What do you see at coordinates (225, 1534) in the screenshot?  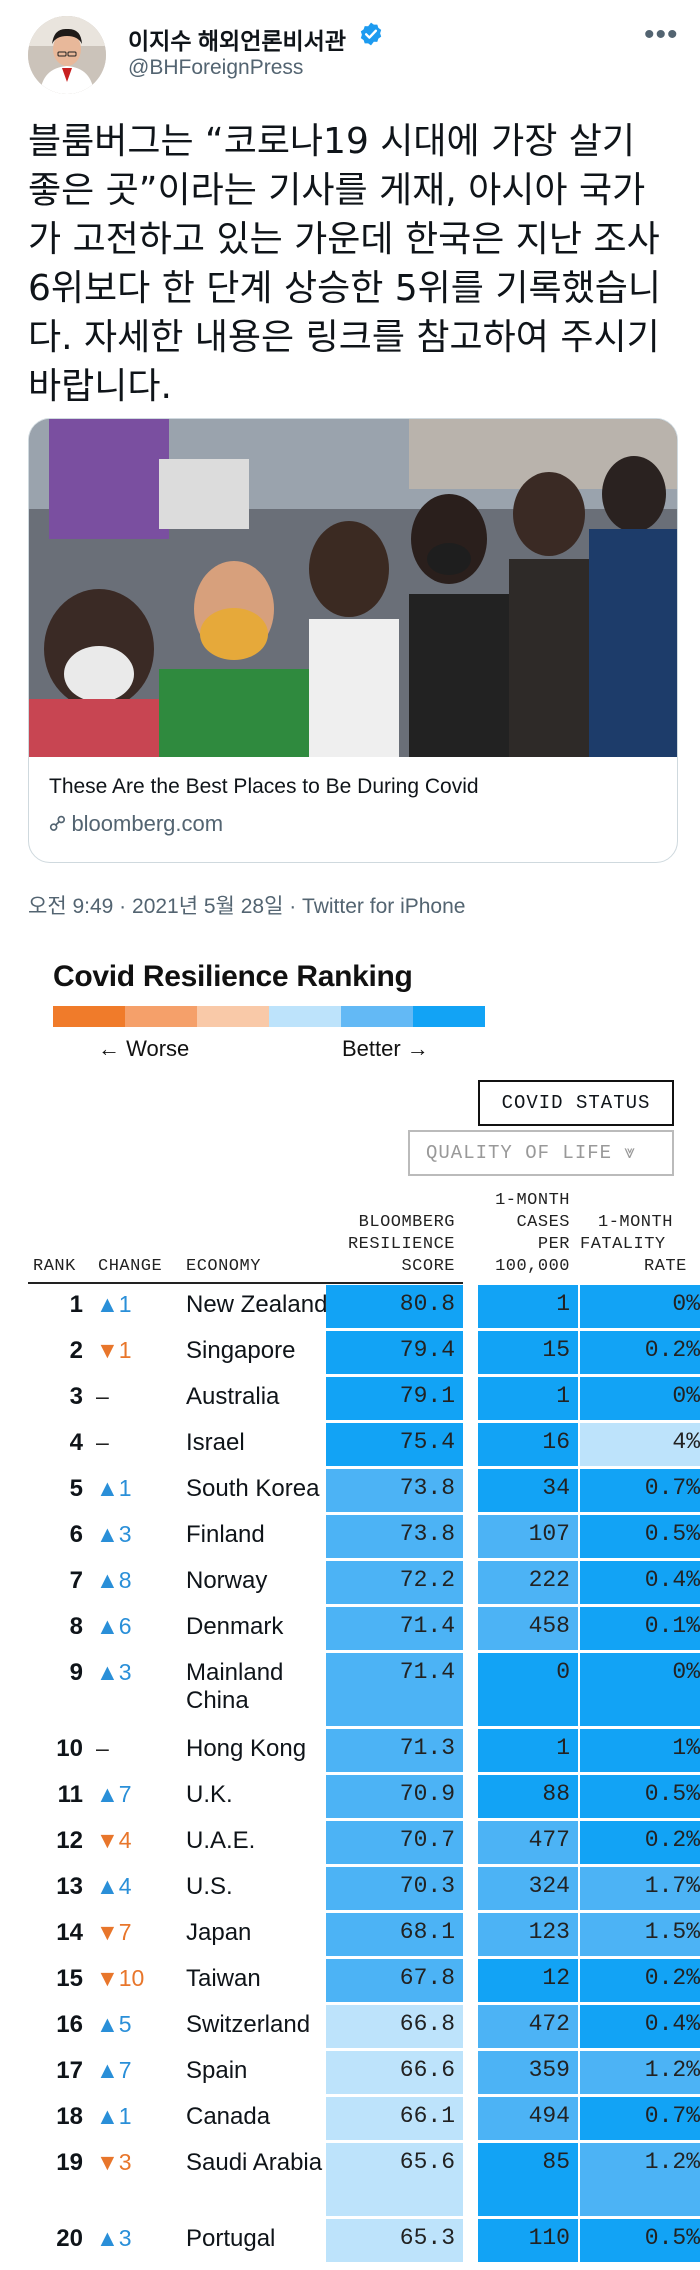 I see `economy-cell: Finland` at bounding box center [225, 1534].